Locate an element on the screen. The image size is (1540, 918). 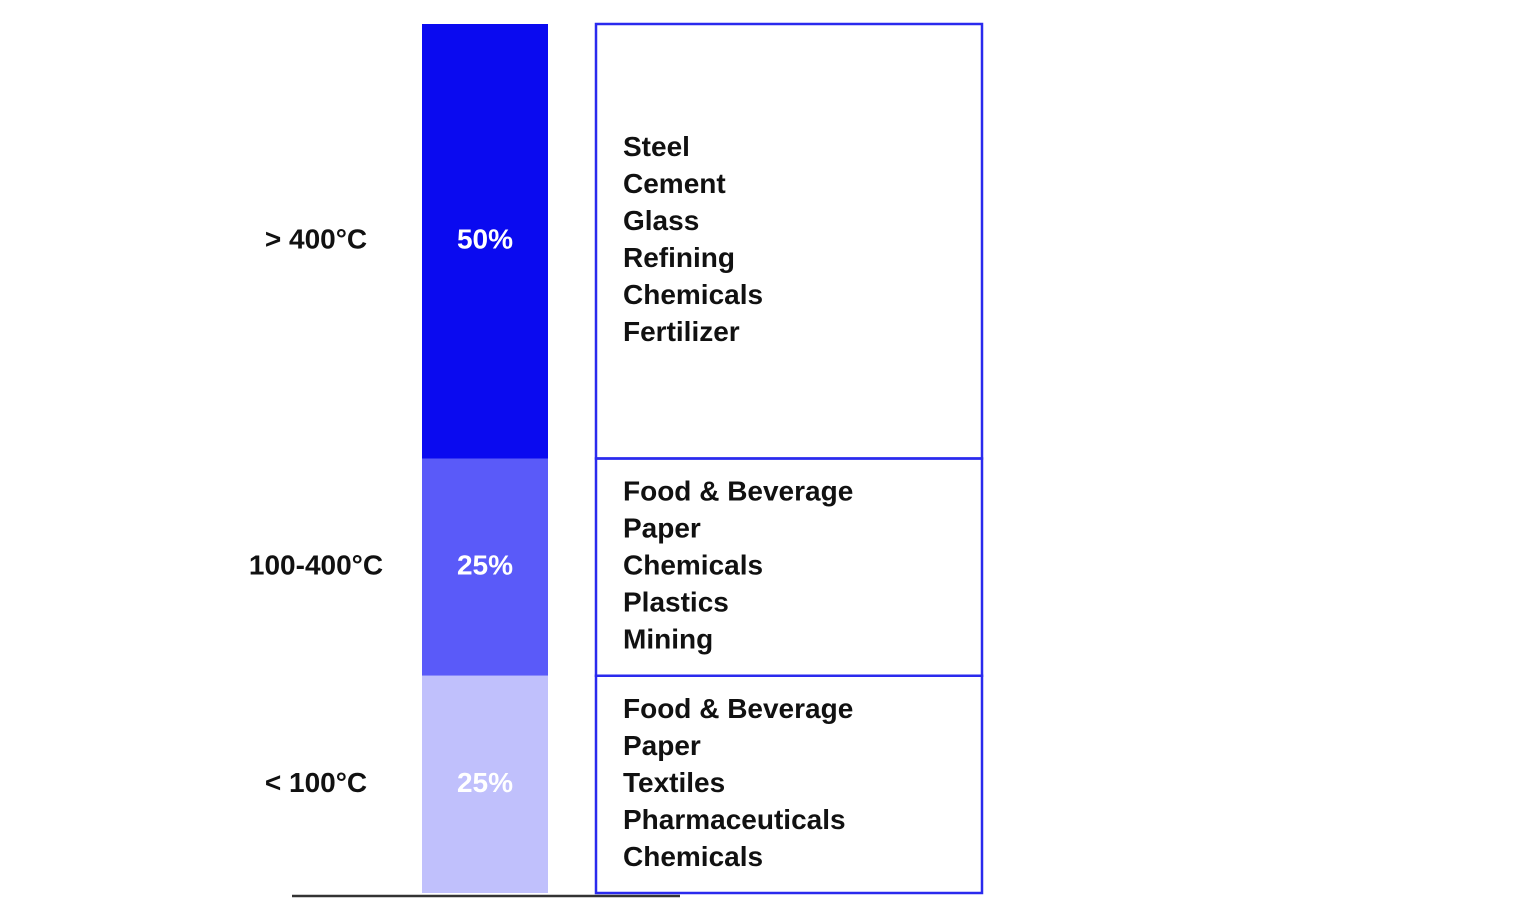
industry-label: Pharmaceuticals is located at coordinates (734, 819).